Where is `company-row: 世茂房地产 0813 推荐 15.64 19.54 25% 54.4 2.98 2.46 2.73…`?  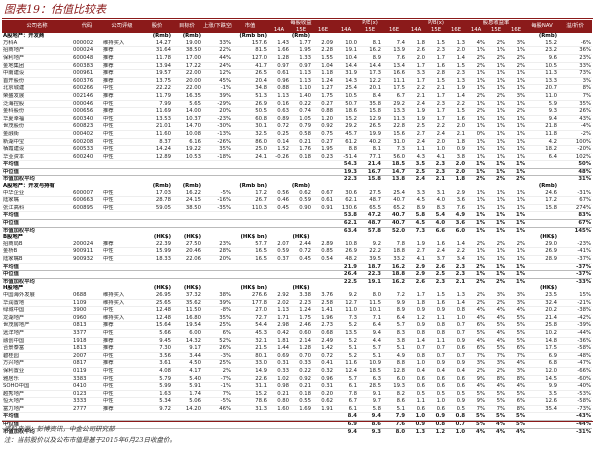
company-row: 世茂房地产 0813 推荐 15.64 19.54 25% 54.4 2.98 2.46 2.73… is located at coordinates (297, 325).